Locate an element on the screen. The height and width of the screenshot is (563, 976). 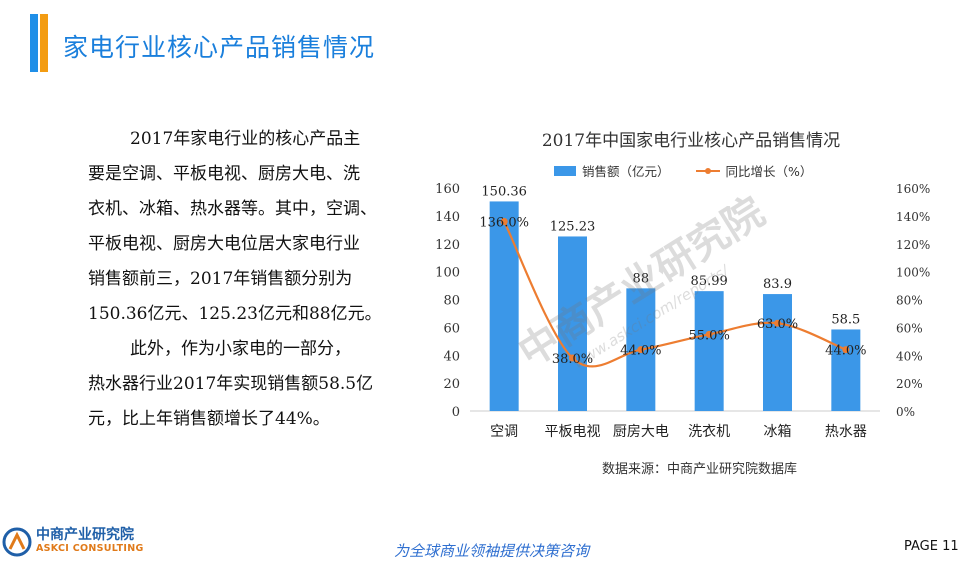
title-accent-bar-orange is located at coordinates (44, 43).